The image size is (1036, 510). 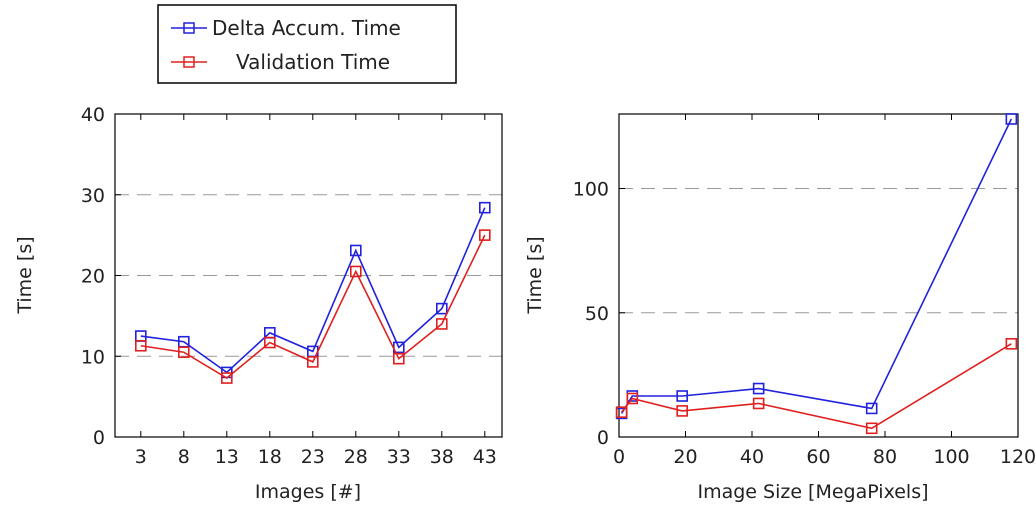 I want to click on x-tick-label: 38, so click(x=442, y=457).